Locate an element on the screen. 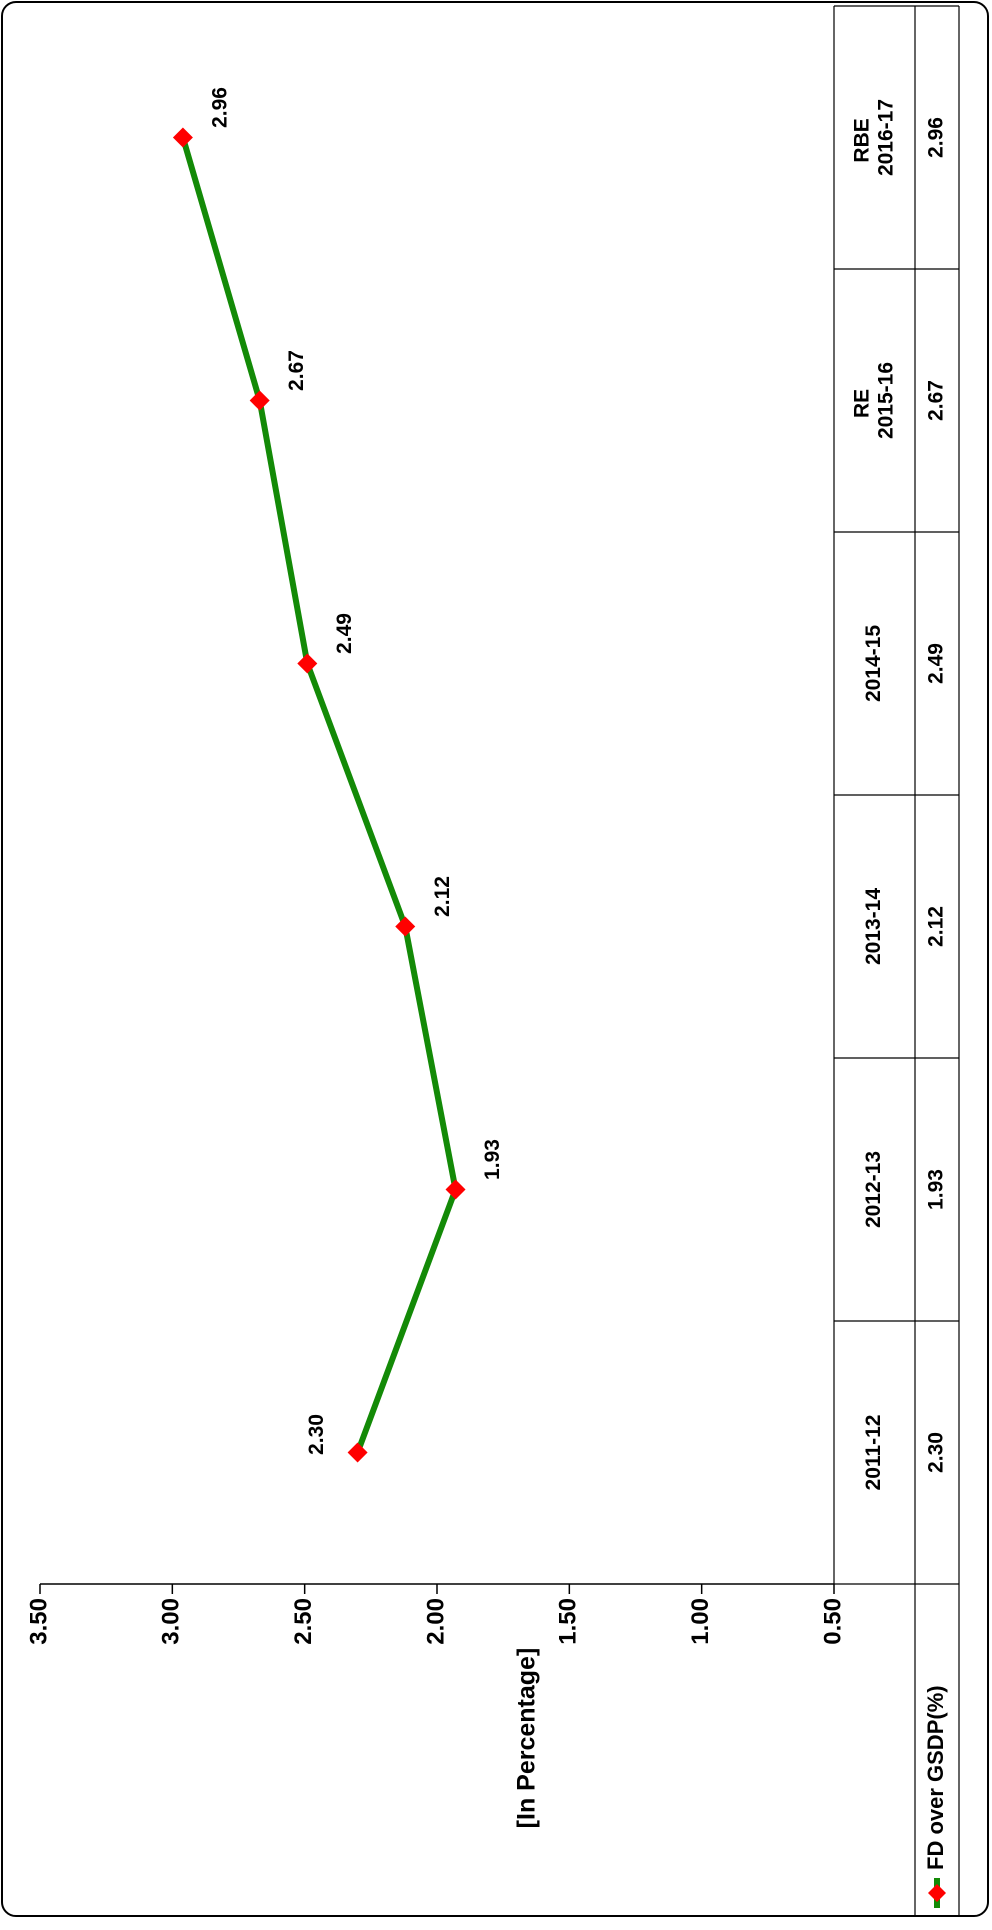 This screenshot has width=992, height=1930. table-value: 2.96 is located at coordinates (936, 137).